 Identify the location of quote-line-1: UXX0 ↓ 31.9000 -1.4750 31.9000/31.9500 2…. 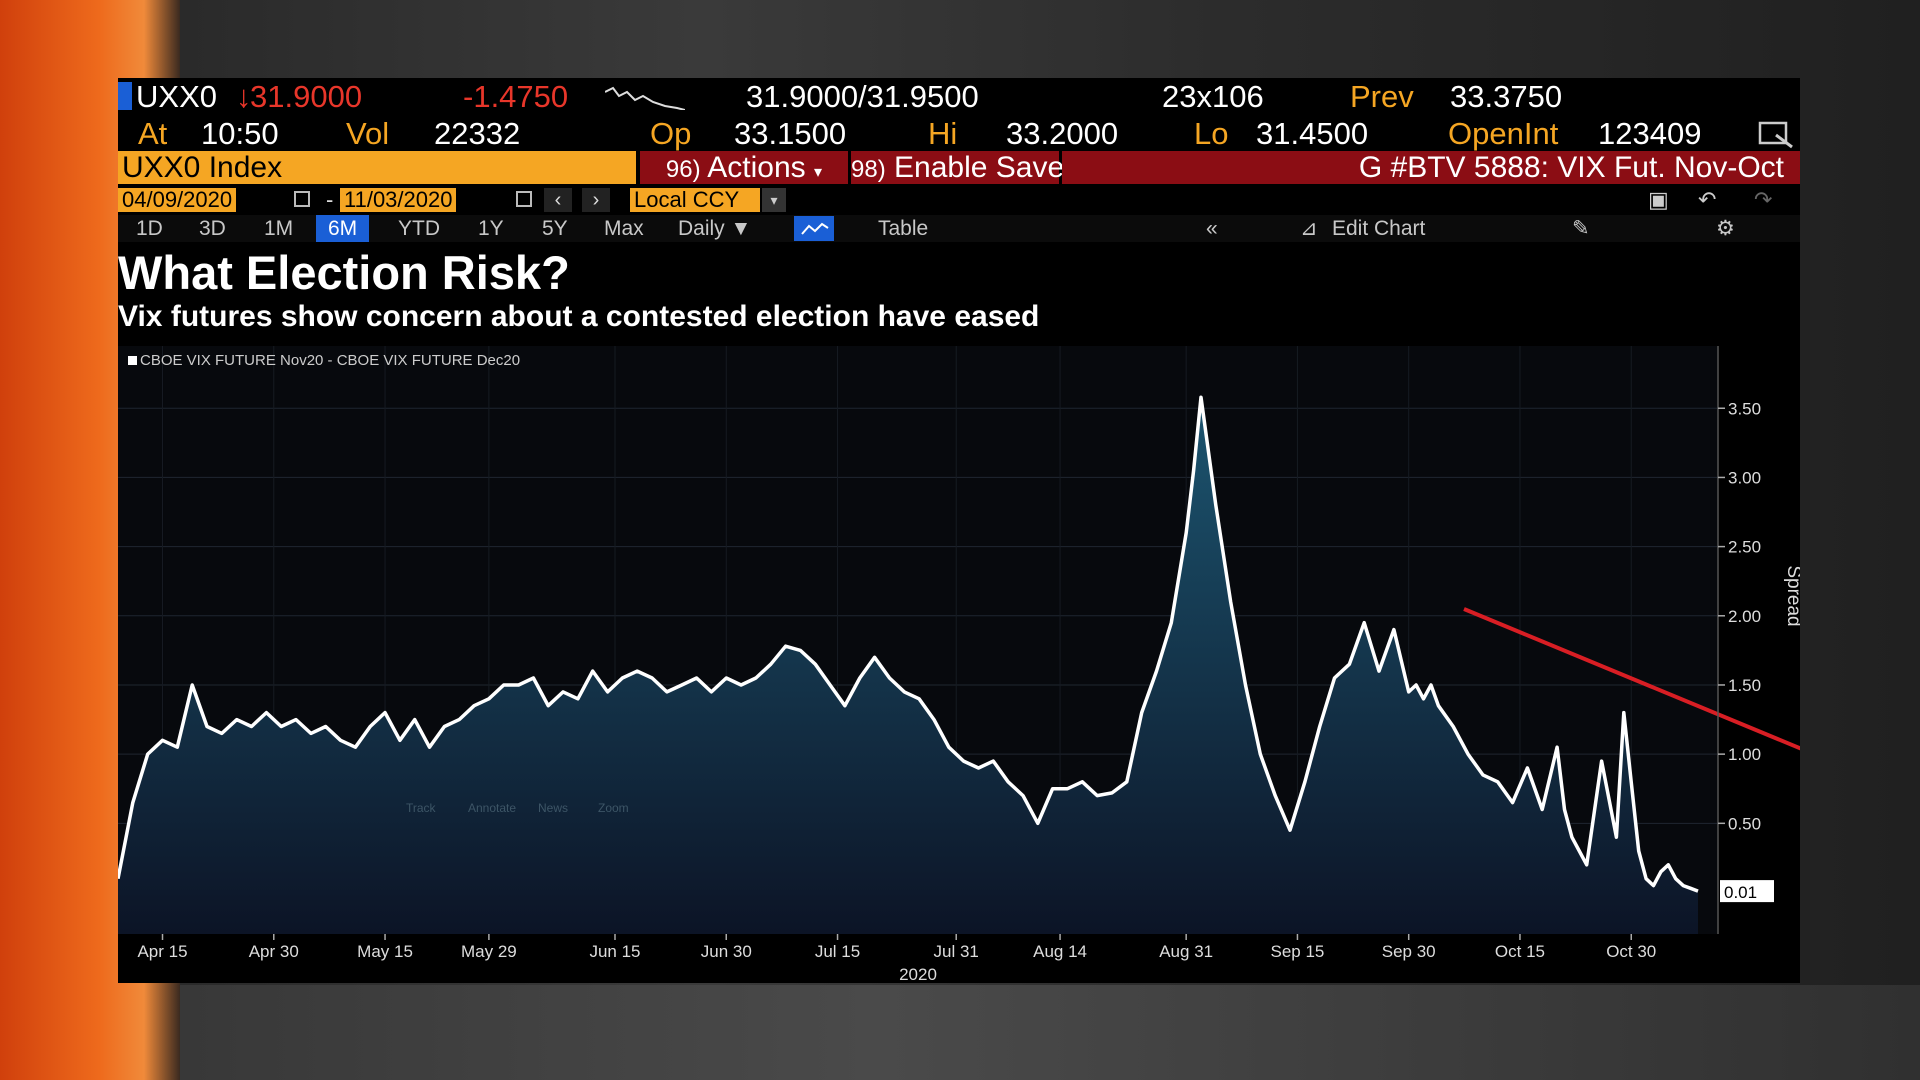
(959, 96).